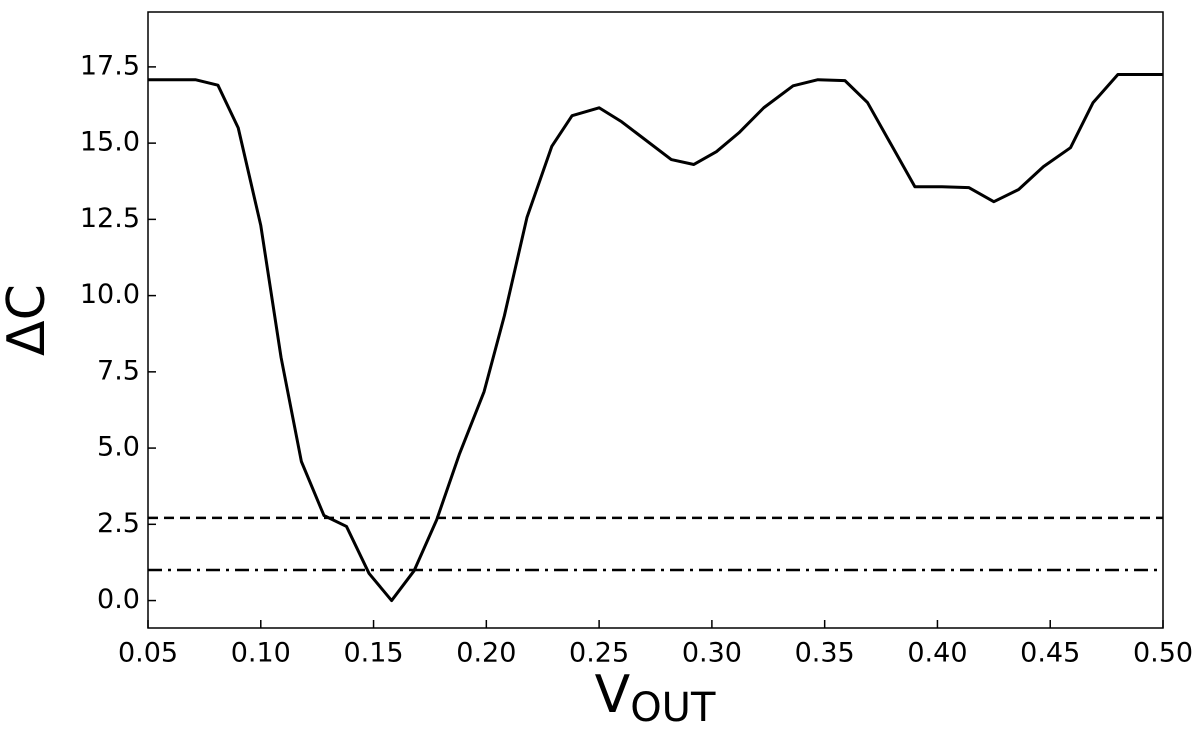  Describe the element at coordinates (148, 653) in the screenshot. I see `x-tick-label: 0.05` at that location.